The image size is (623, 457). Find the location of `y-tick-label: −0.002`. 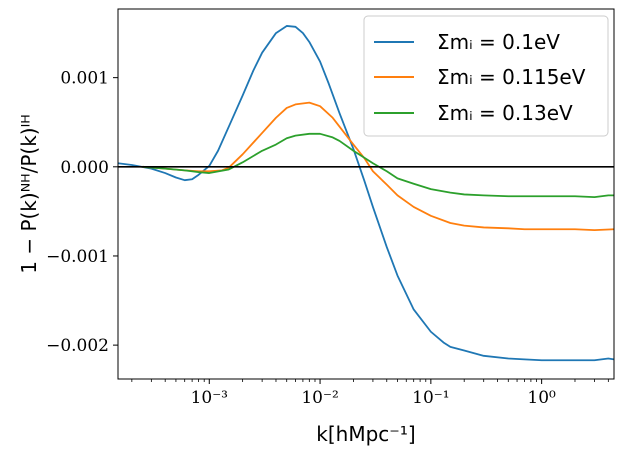

y-tick-label: −0.002 is located at coordinates (77, 346).